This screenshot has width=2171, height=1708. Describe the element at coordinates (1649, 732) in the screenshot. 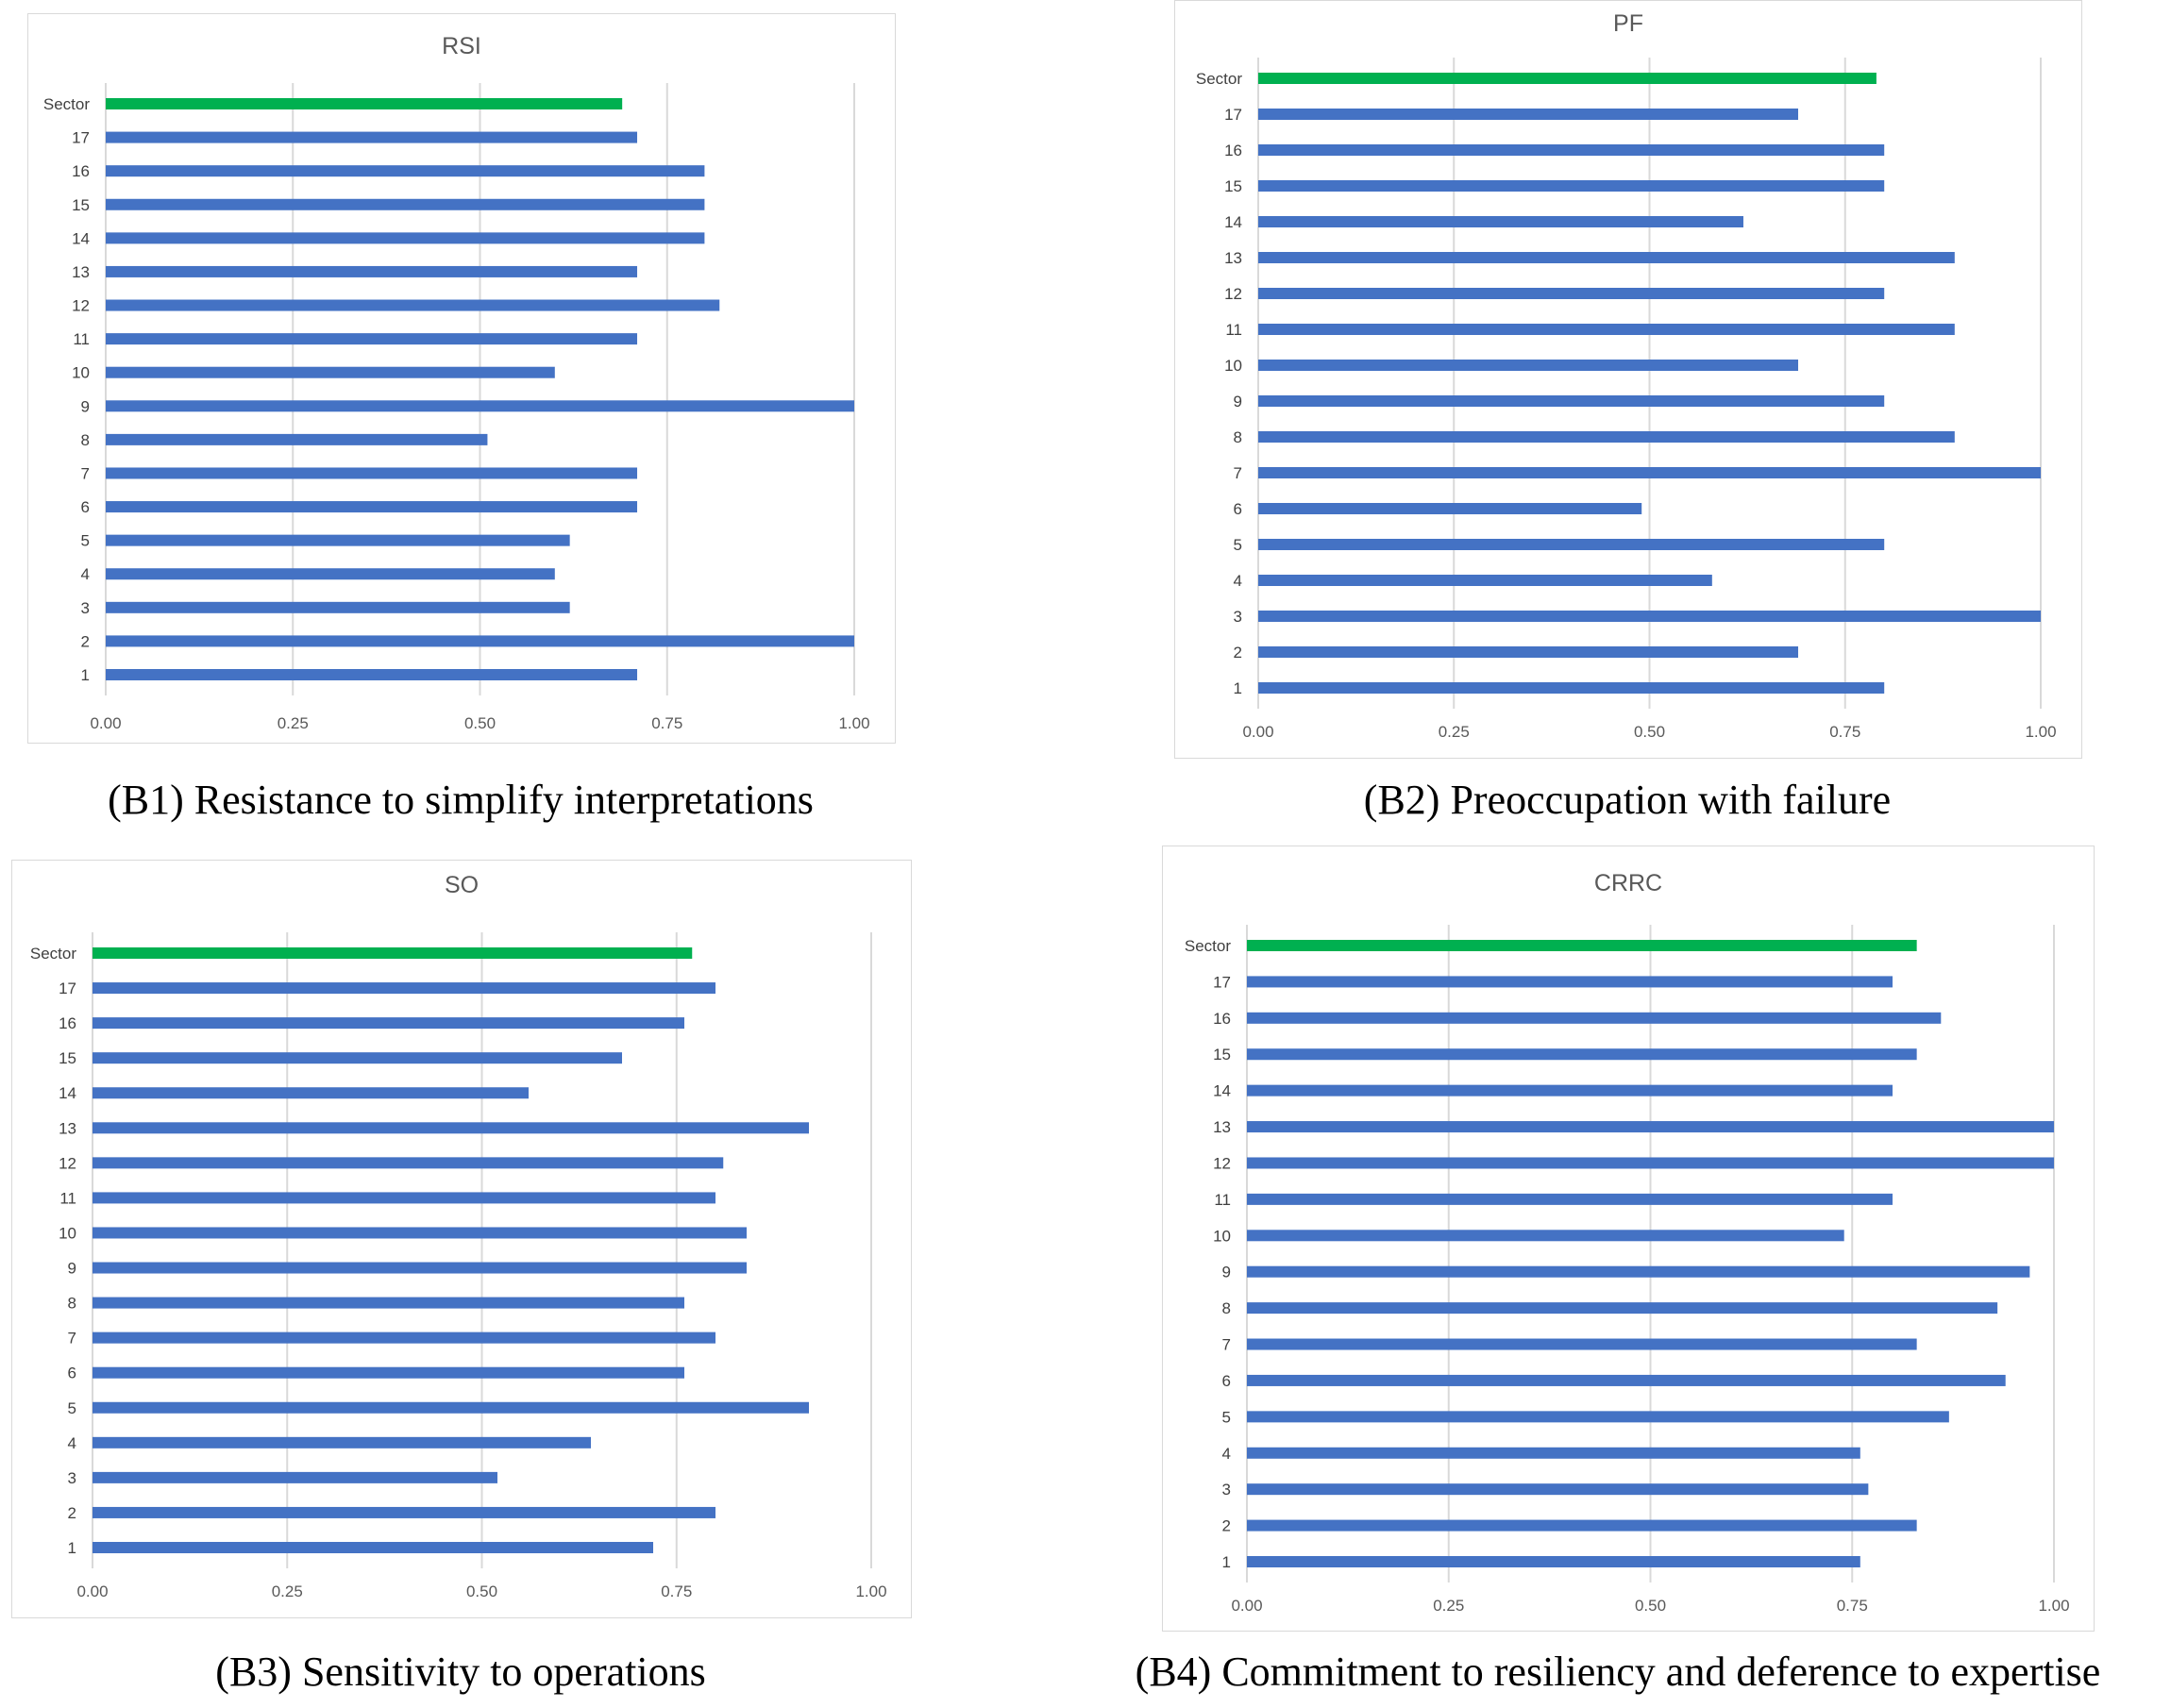

I see `x-tick-label: 0.50` at that location.